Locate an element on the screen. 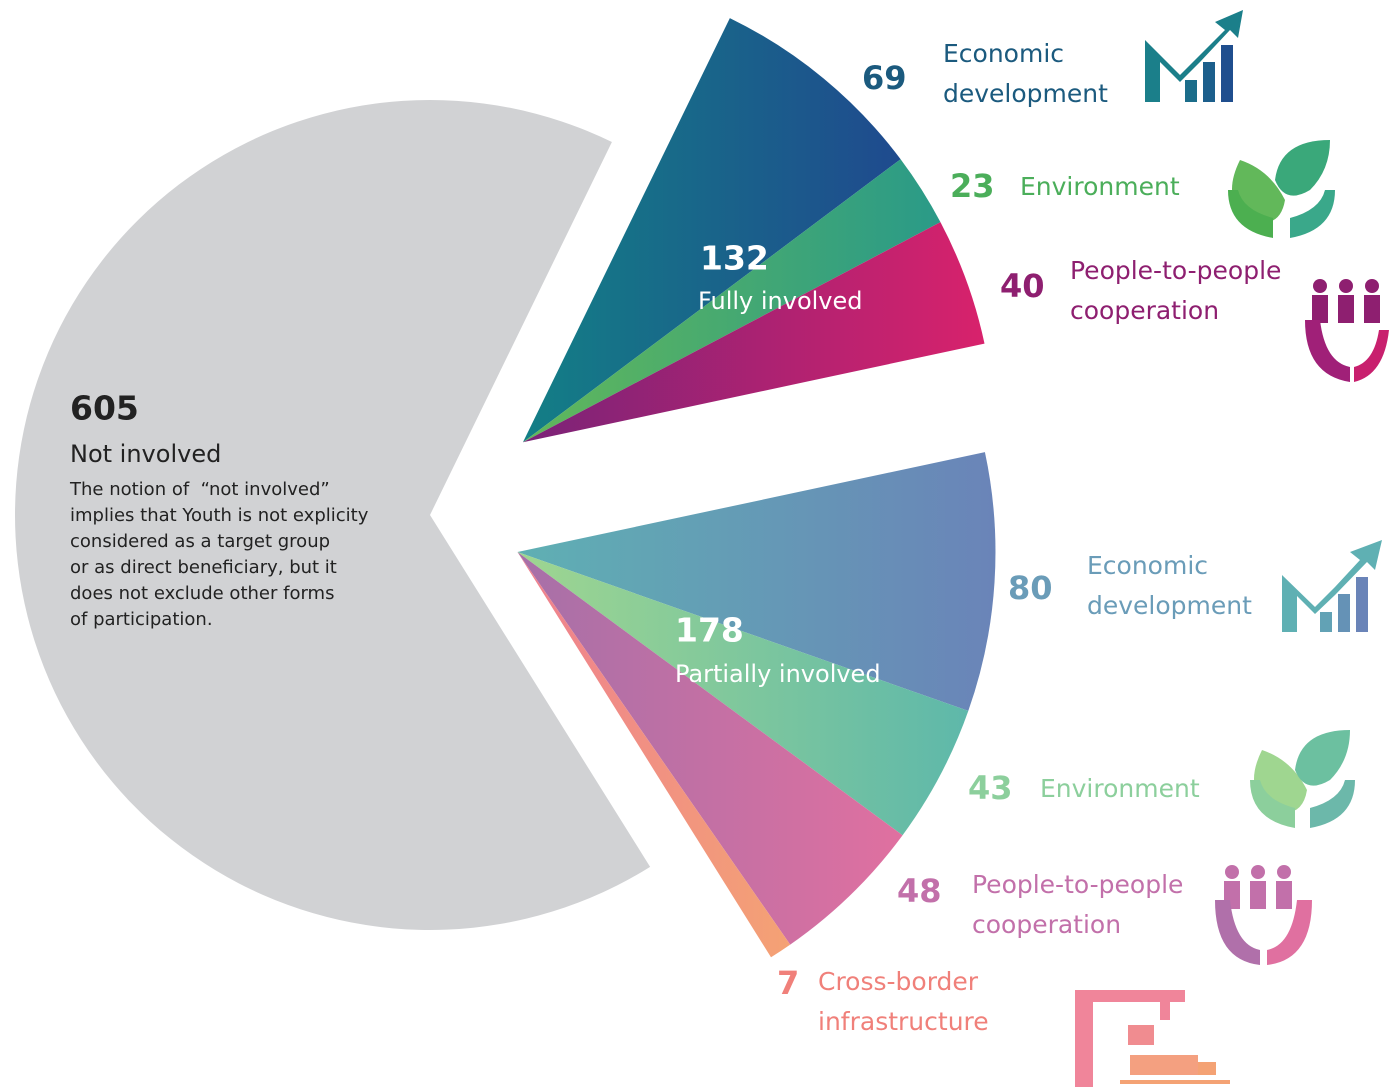 The height and width of the screenshot is (1089, 1389). slice-note: of participation. is located at coordinates (141, 619).